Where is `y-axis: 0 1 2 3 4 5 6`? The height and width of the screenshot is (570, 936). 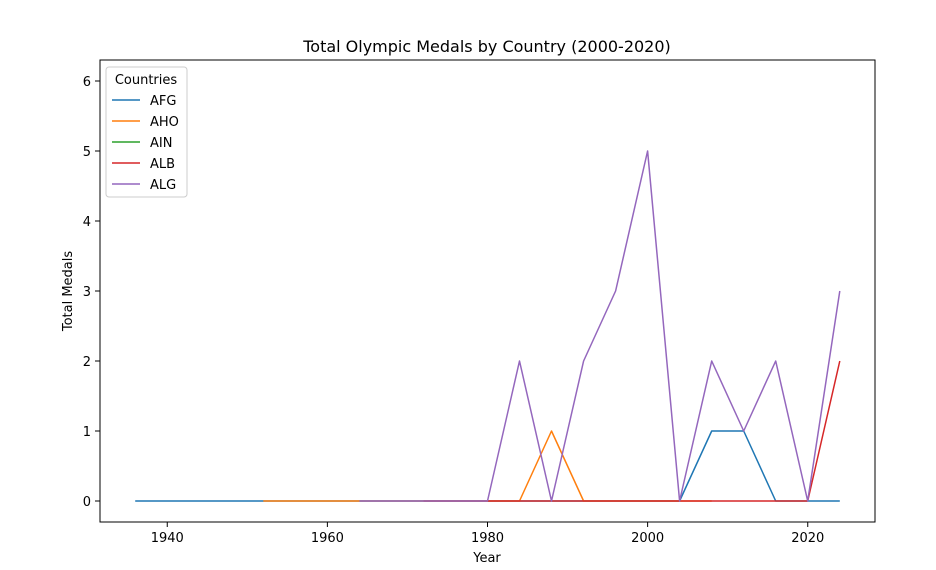 y-axis: 0 1 2 3 4 5 6 is located at coordinates (91, 292).